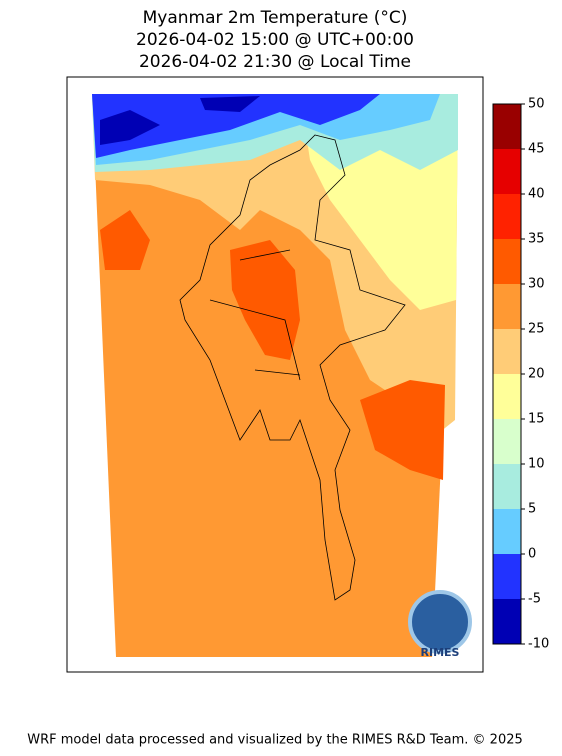  I want to click on colorbar: -10 -5 0 5 10 15 20 25 30 35 40 45 50, so click(520, 374).